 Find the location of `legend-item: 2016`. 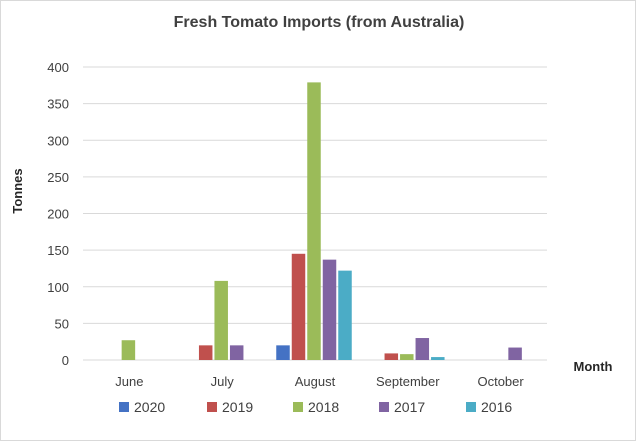

legend-item: 2016 is located at coordinates (489, 407).